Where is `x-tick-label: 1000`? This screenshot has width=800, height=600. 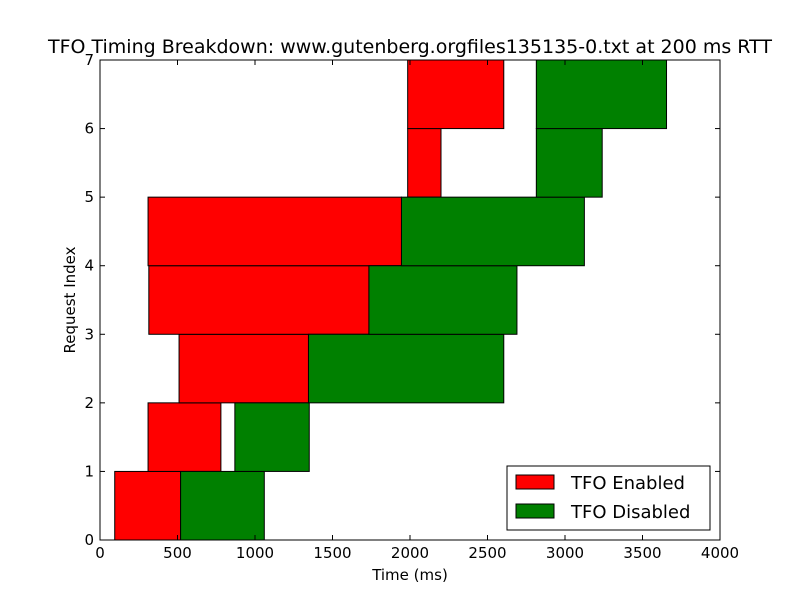 x-tick-label: 1000 is located at coordinates (255, 553).